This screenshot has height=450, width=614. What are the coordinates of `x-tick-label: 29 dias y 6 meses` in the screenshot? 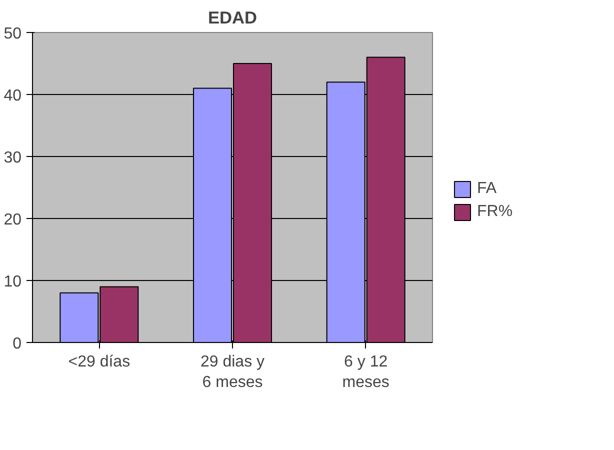 It's located at (232, 372).